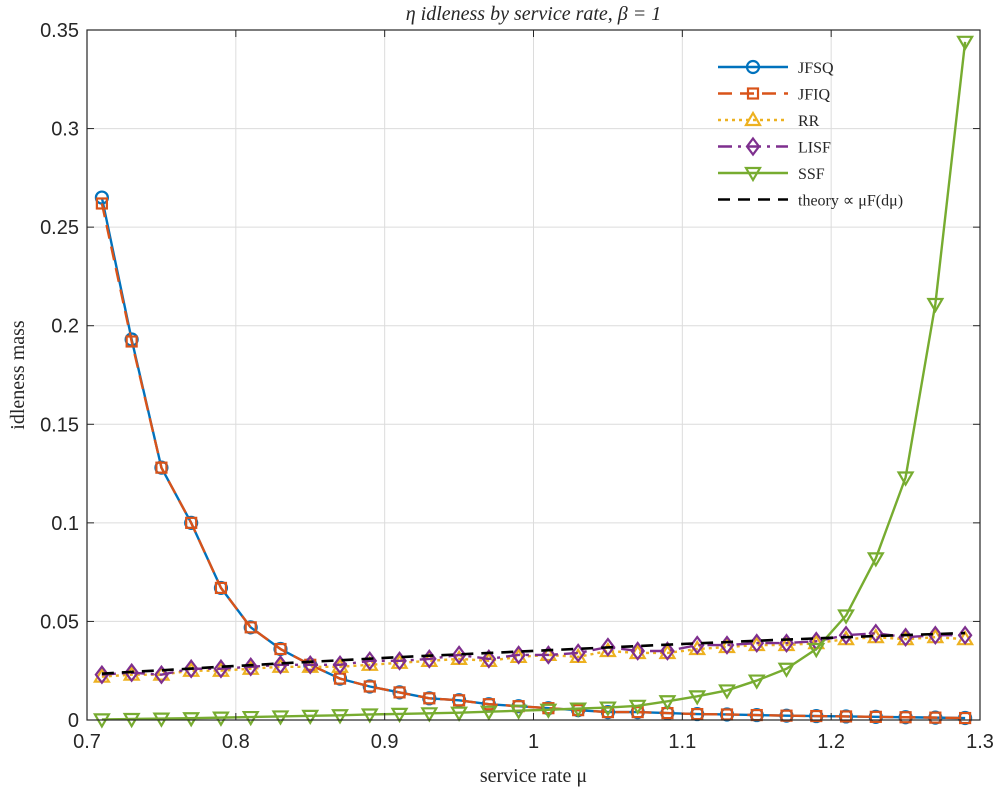 The width and height of the screenshot is (1000, 793). Describe the element at coordinates (814, 95) in the screenshot. I see `legend-label: JFIQ` at that location.